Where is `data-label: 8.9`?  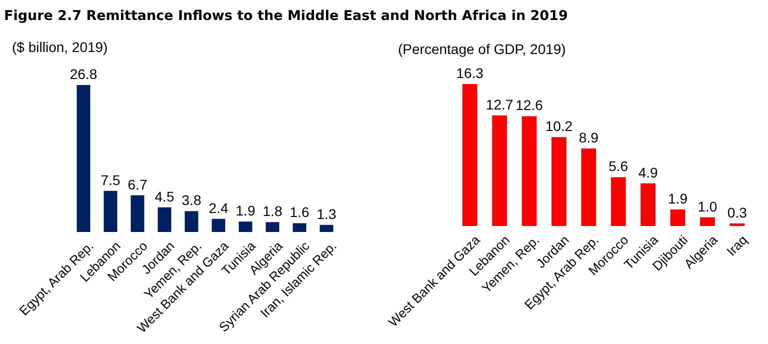 data-label: 8.9 is located at coordinates (588, 137).